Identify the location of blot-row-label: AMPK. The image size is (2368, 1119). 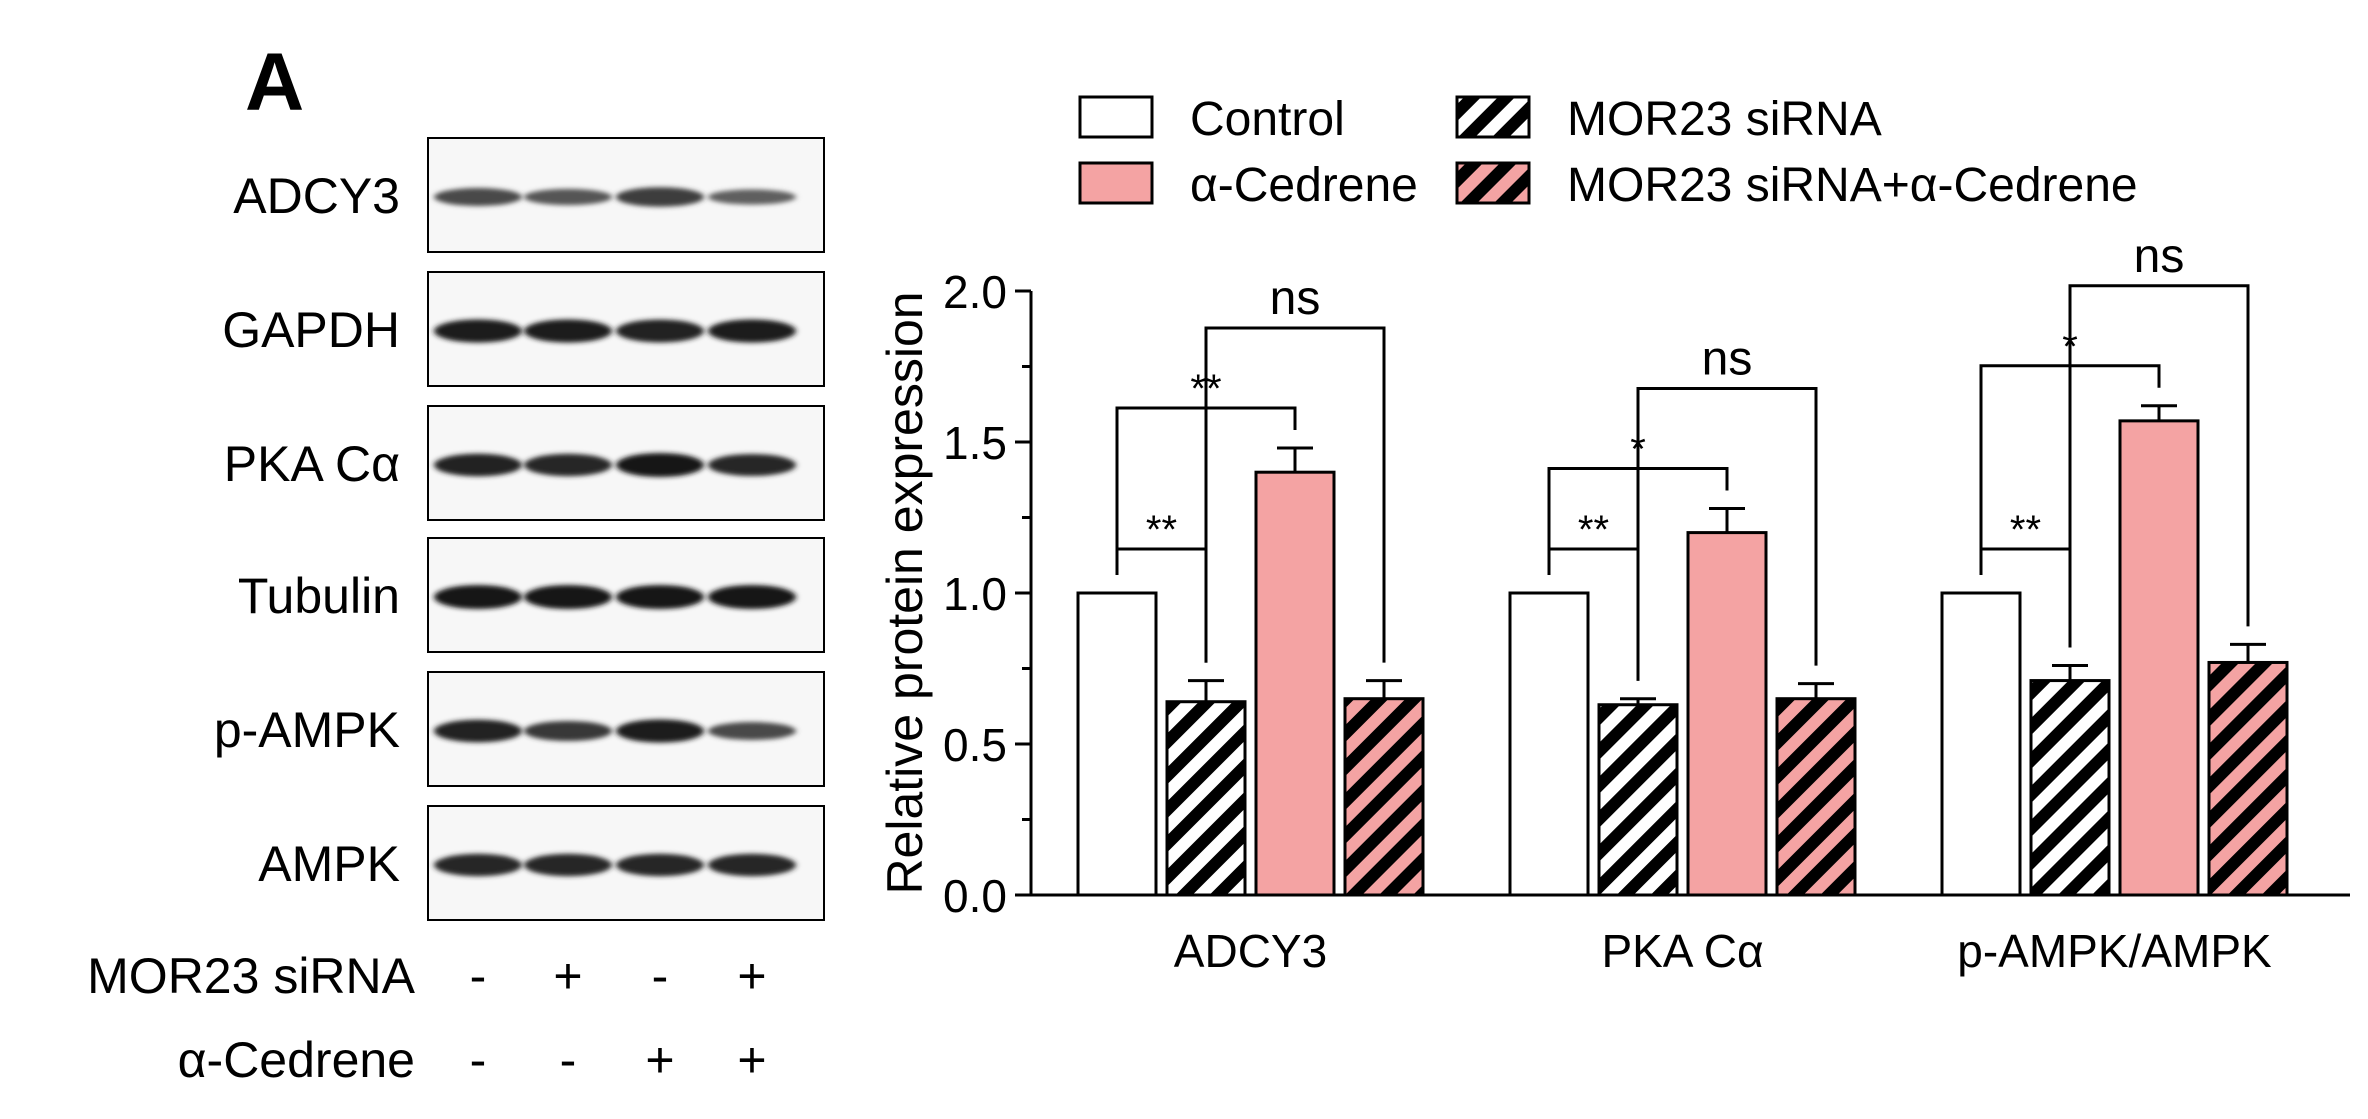
(329, 864).